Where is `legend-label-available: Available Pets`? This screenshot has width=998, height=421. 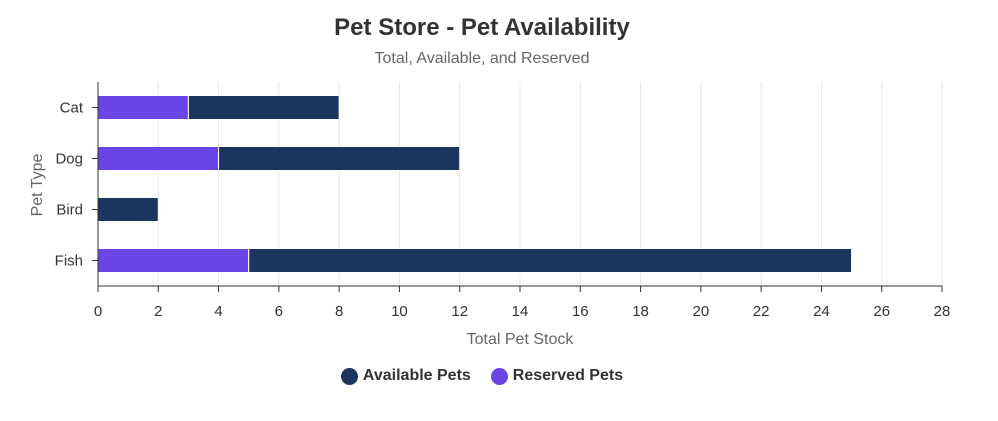
legend-label-available: Available Pets is located at coordinates (416, 375).